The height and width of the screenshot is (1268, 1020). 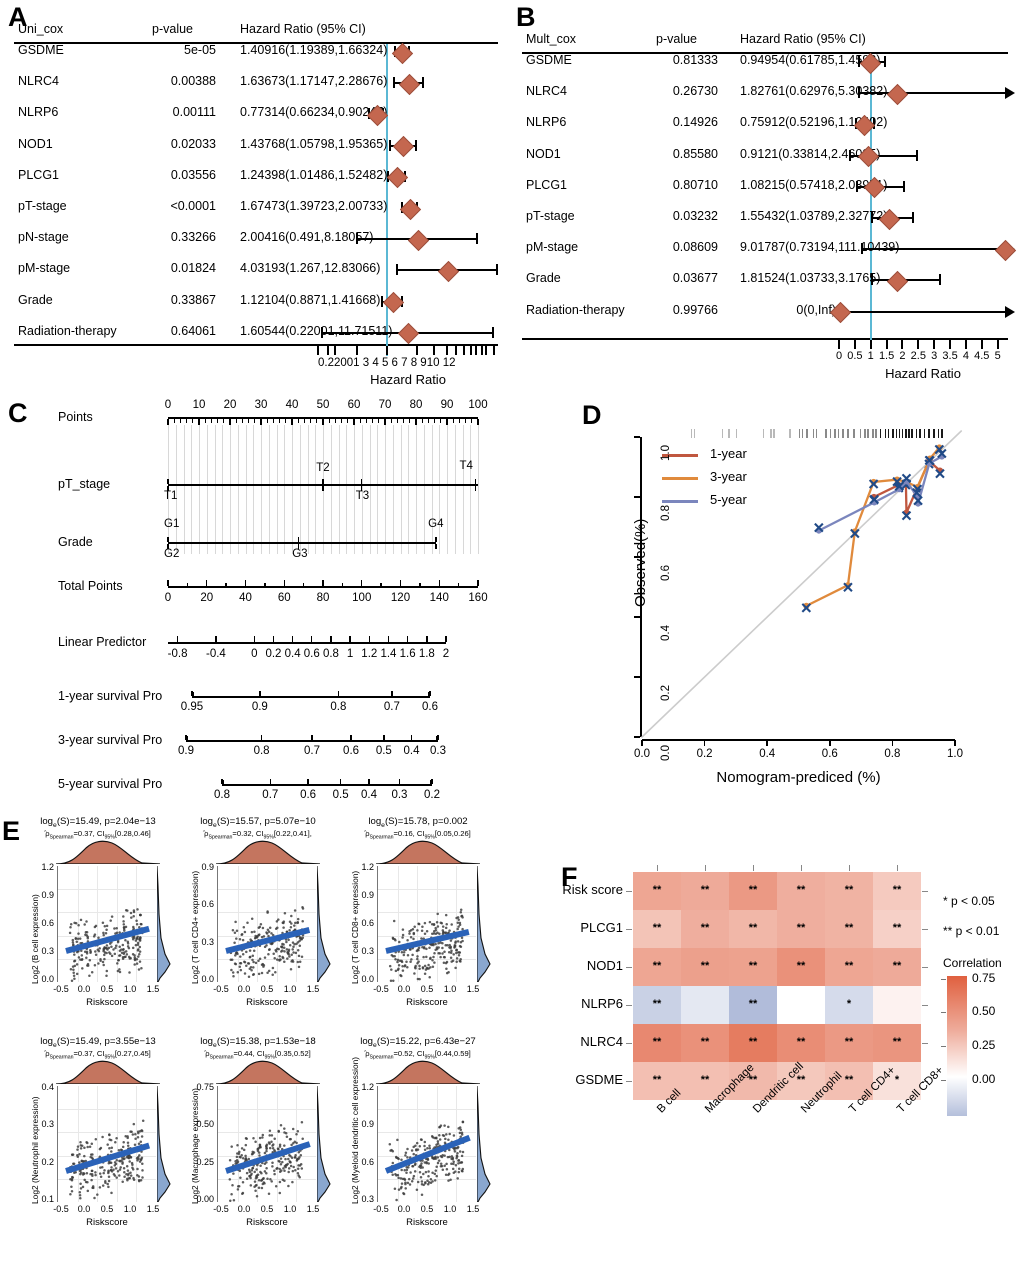 What do you see at coordinates (177, 654) in the screenshot?
I see `nomogram-lp-label: -0.8` at bounding box center [177, 654].